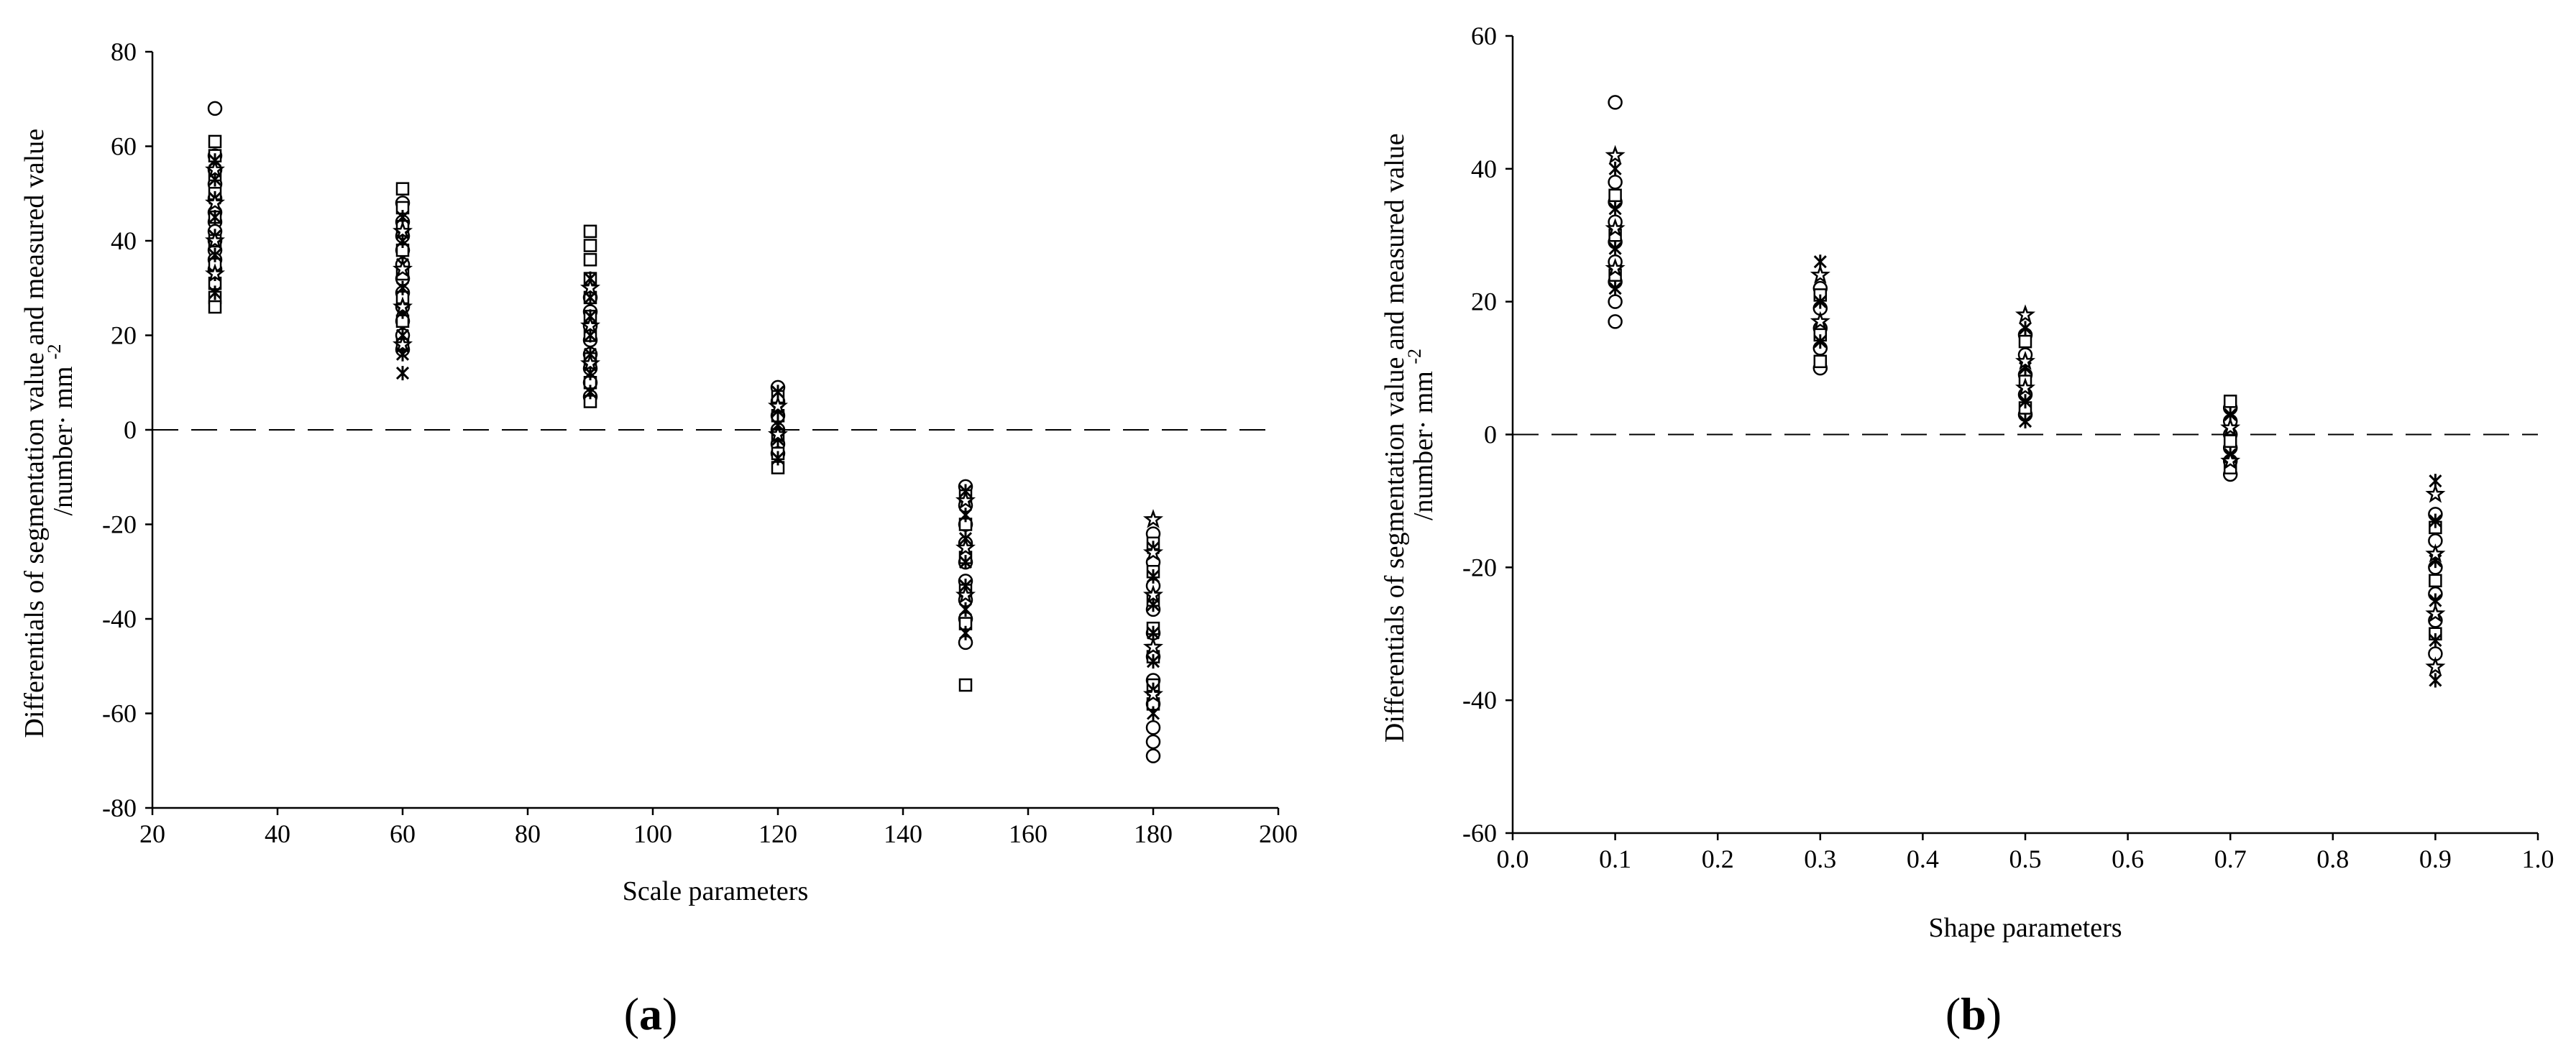 The width and height of the screenshot is (2576, 1048). Describe the element at coordinates (528, 833) in the screenshot. I see `chart-a-x-tick-label: 80` at that location.